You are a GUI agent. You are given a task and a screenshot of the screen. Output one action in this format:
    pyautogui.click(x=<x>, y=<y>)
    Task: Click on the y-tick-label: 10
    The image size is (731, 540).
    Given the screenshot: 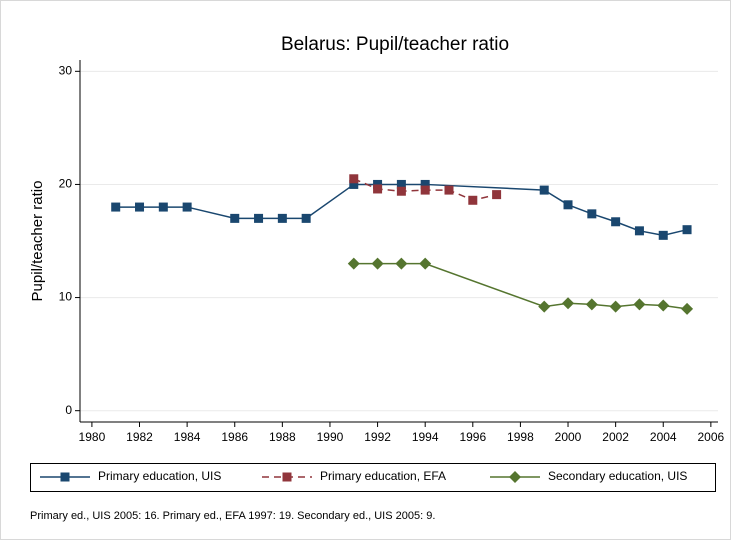 What is the action you would take?
    pyautogui.click(x=66, y=297)
    